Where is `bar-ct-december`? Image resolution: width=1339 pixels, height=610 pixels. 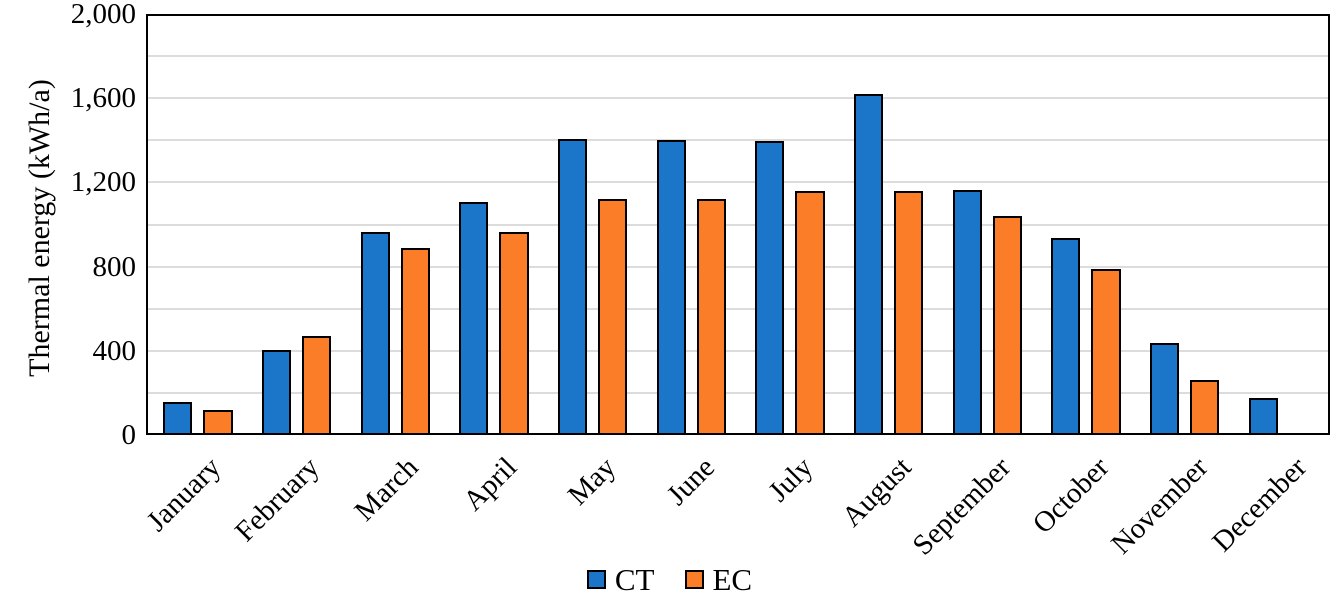 bar-ct-december is located at coordinates (1263, 416).